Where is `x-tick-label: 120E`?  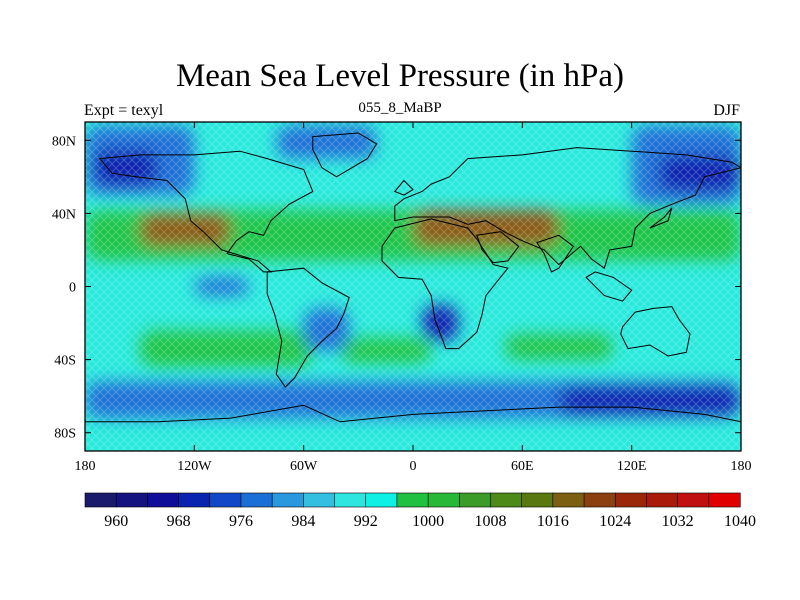
x-tick-label: 120E is located at coordinates (632, 466).